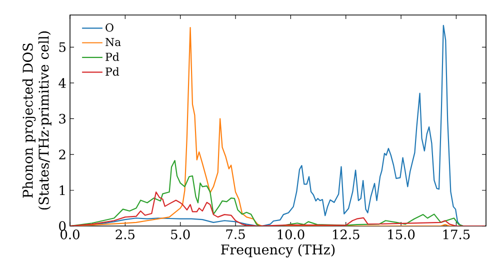 Image resolution: width=500 pixels, height=280 pixels. What do you see at coordinates (235, 235) in the screenshot?
I see `x-tick-label: 7.5` at bounding box center [235, 235].